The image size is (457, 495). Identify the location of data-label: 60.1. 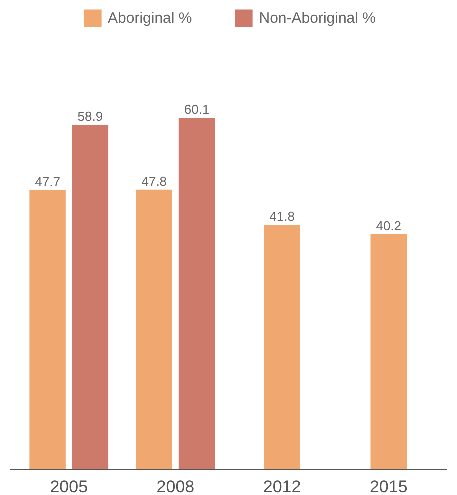
(197, 109).